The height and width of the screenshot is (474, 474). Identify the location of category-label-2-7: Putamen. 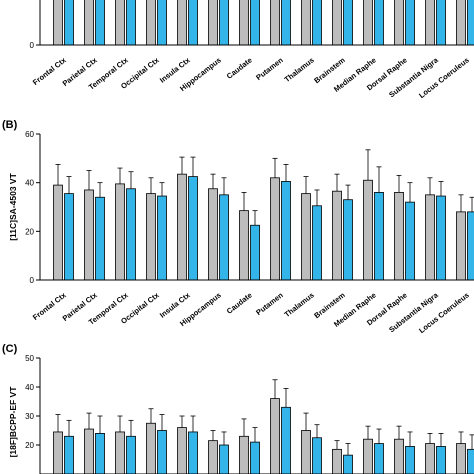
(269, 303).